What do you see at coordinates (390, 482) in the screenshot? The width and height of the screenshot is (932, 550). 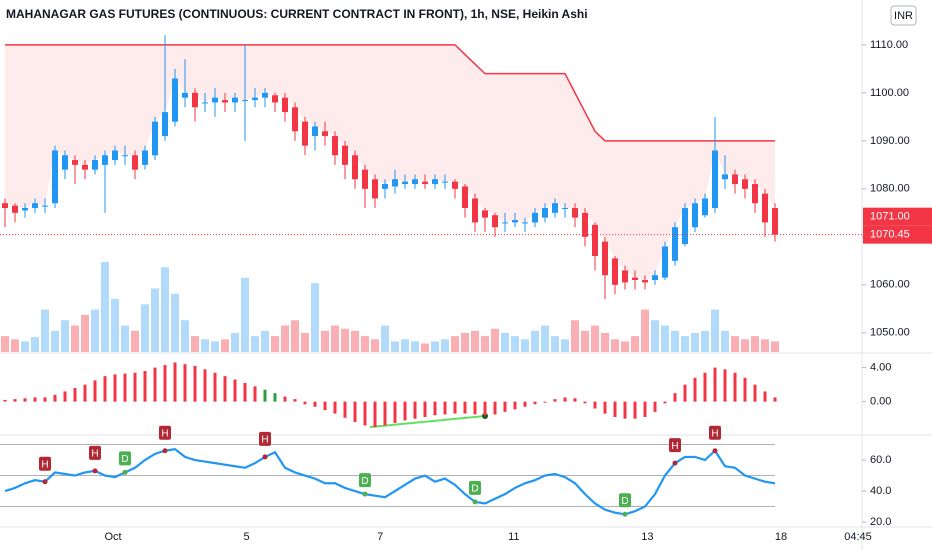 I see `oscillator-line` at bounding box center [390, 482].